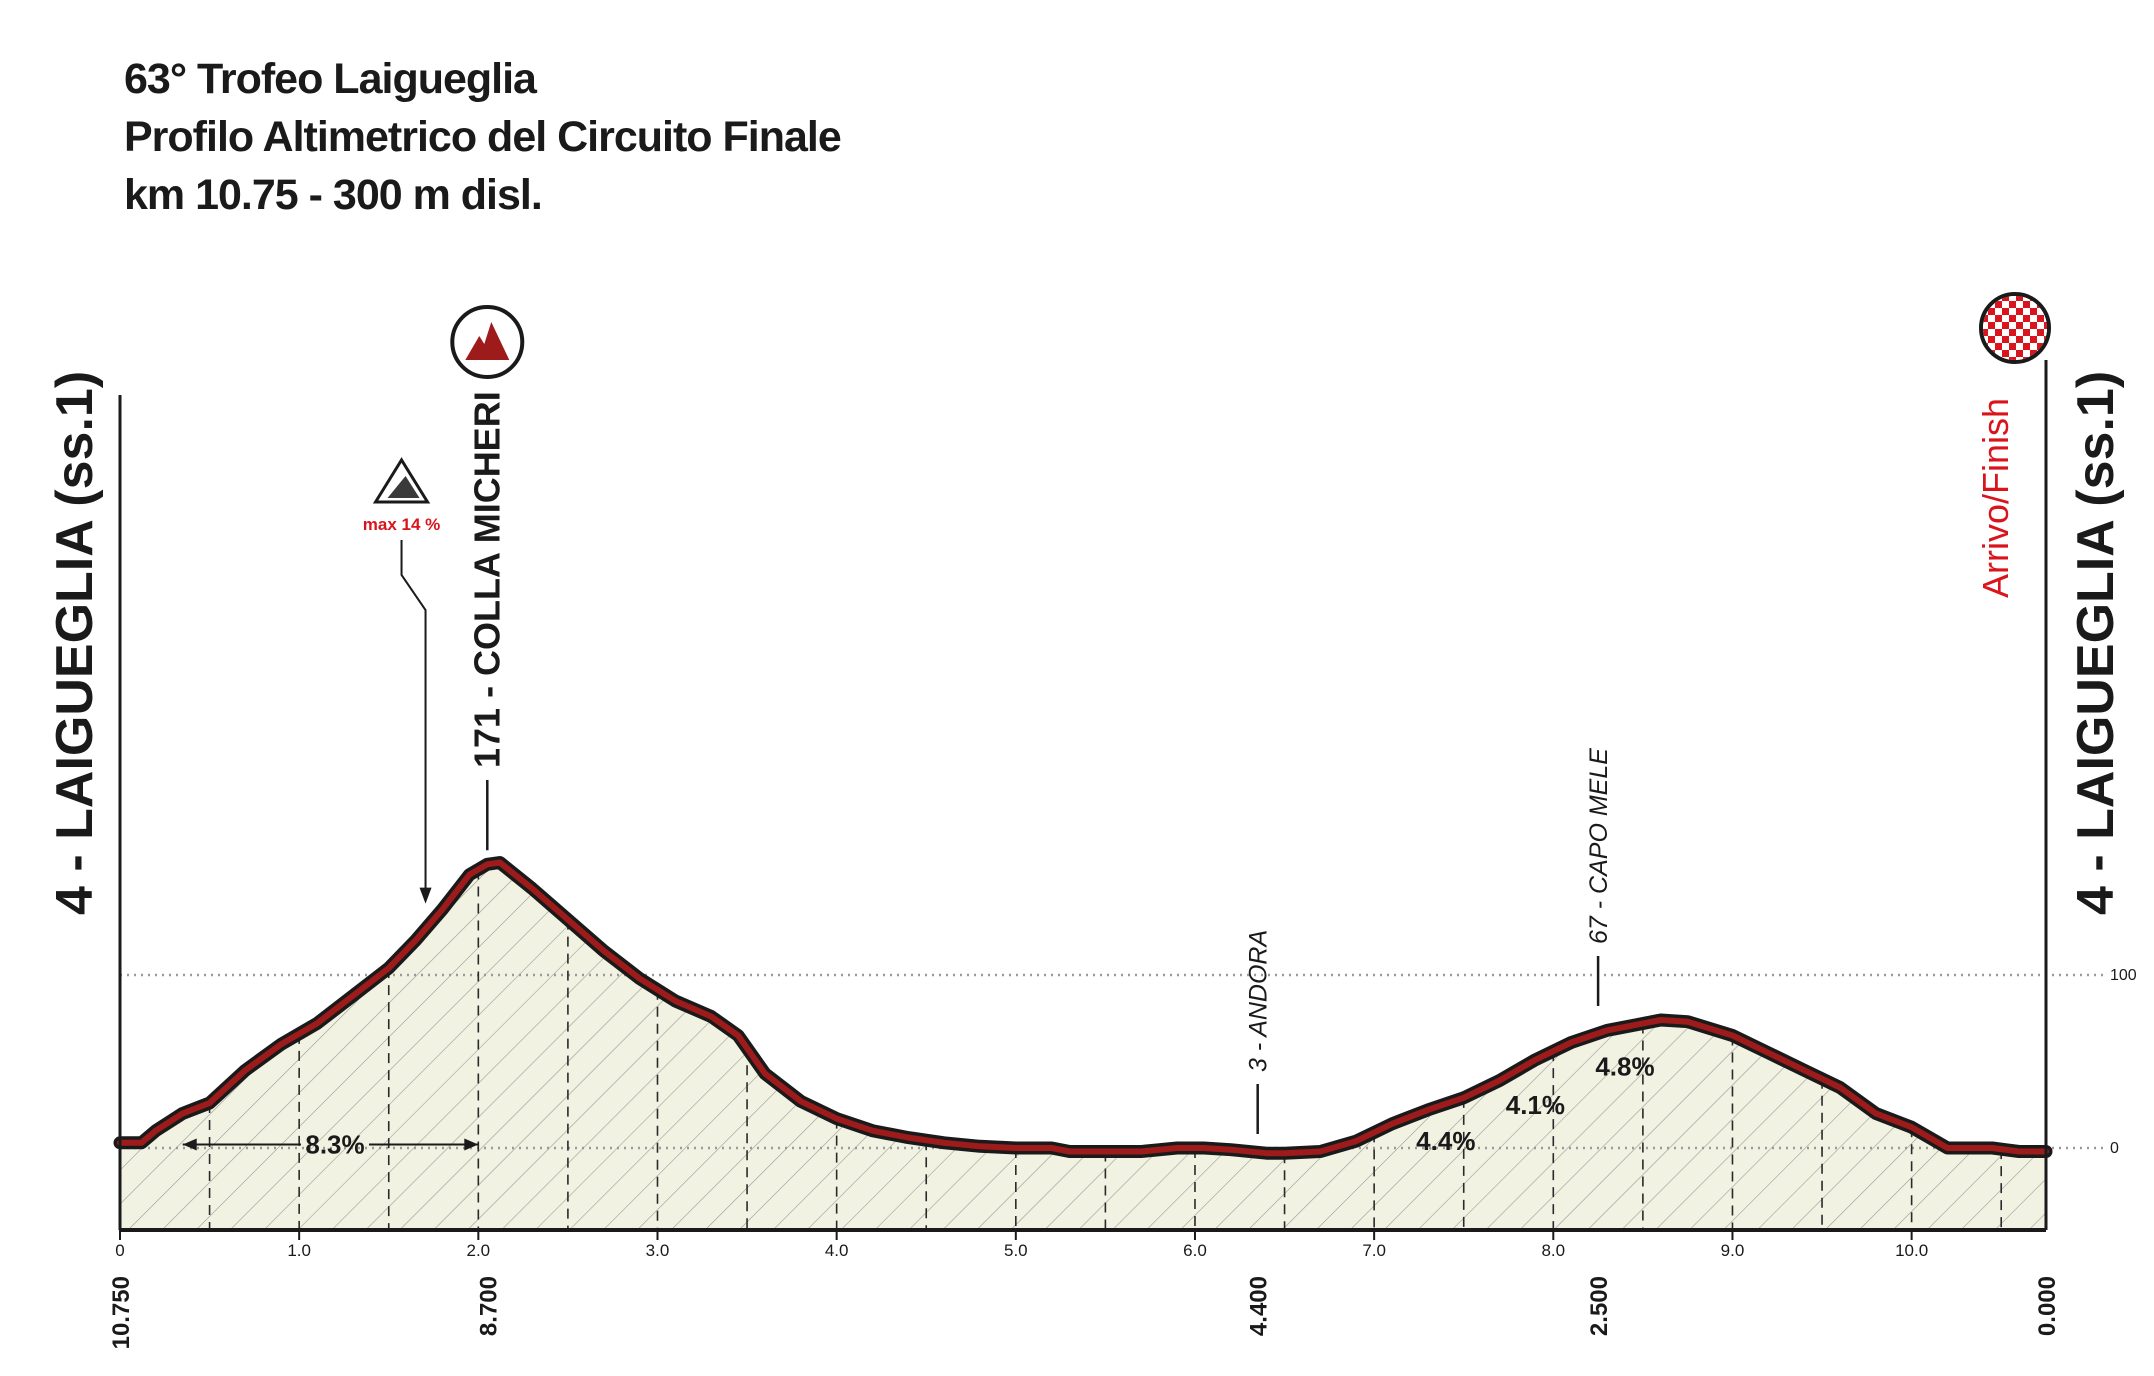 The width and height of the screenshot is (2154, 1376). What do you see at coordinates (299, 1250) in the screenshot?
I see `x-tick-label: 1.0` at bounding box center [299, 1250].